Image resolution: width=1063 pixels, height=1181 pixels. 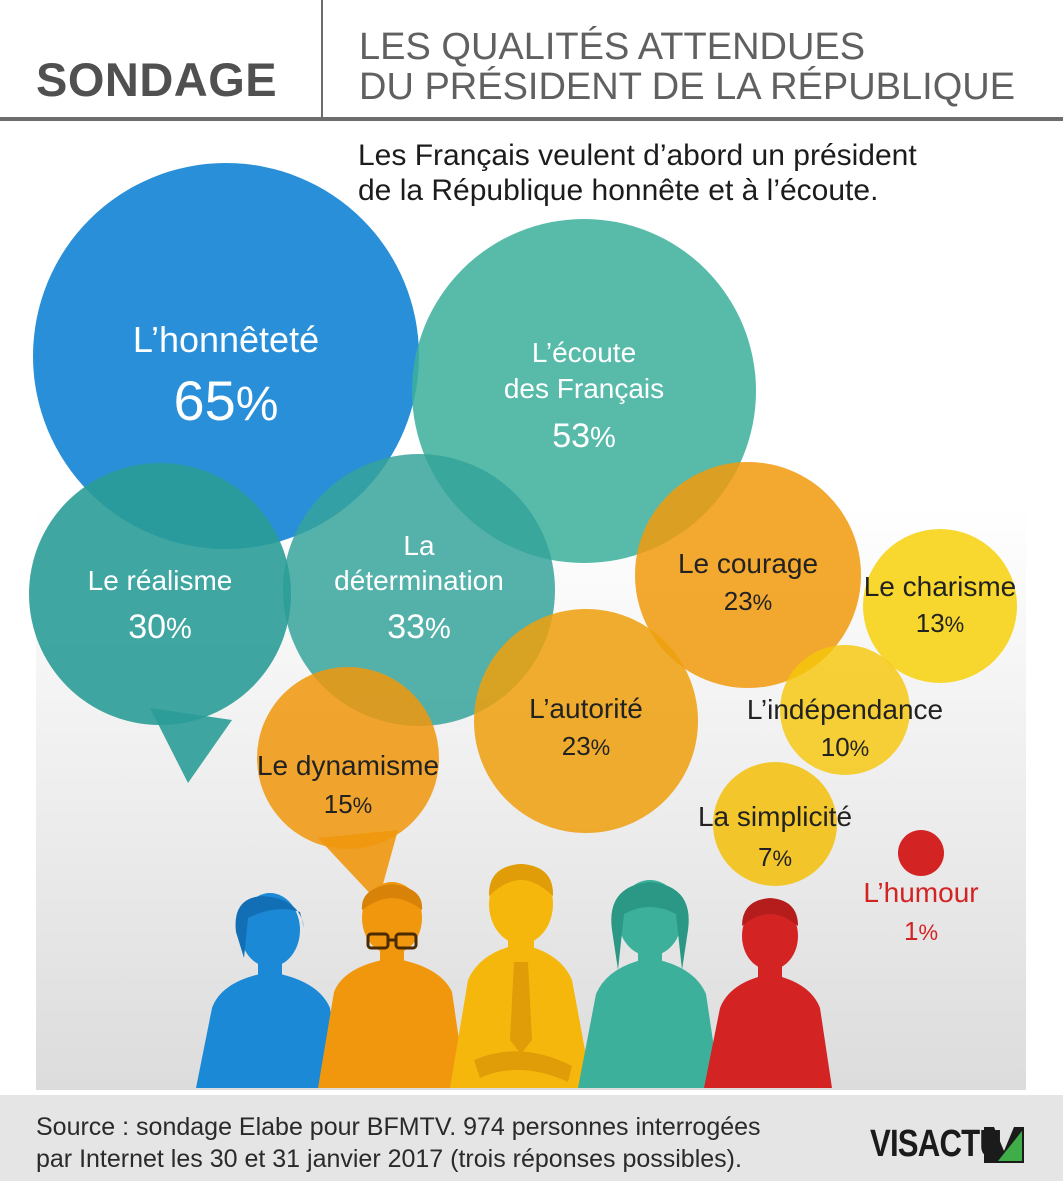 What do you see at coordinates (348, 765) in the screenshot?
I see `bubble-label-6-0: Le dynamisme` at bounding box center [348, 765].